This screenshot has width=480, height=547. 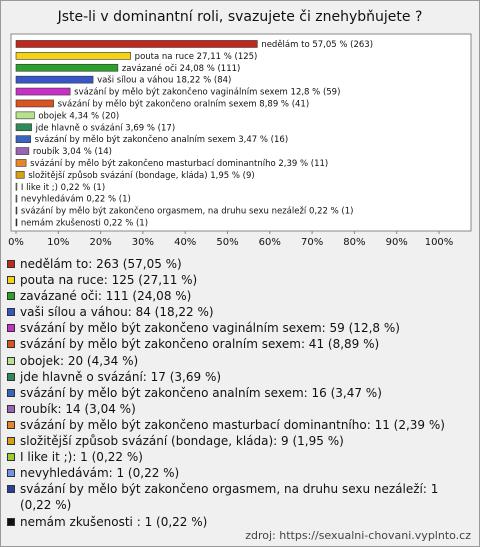 I want to click on legend-label: I like it ;): 1 (0,22 %), so click(x=81, y=457).